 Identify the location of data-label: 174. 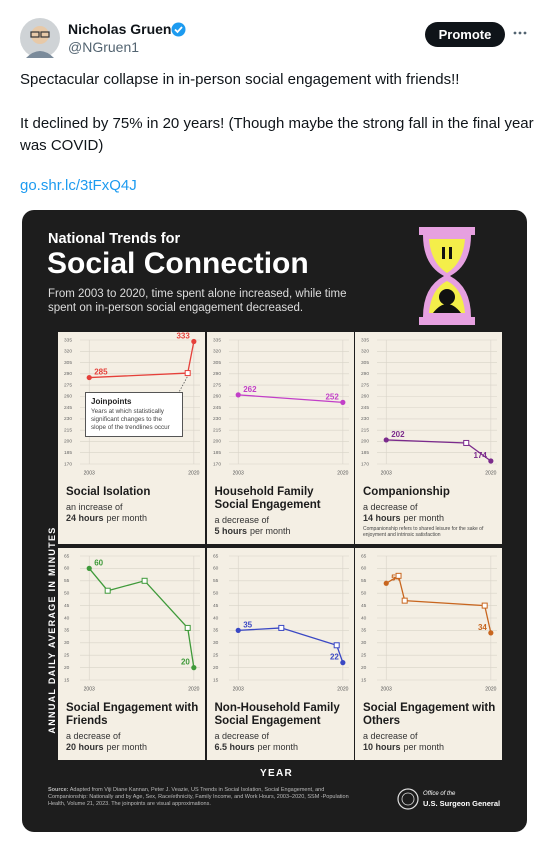
(480, 455).